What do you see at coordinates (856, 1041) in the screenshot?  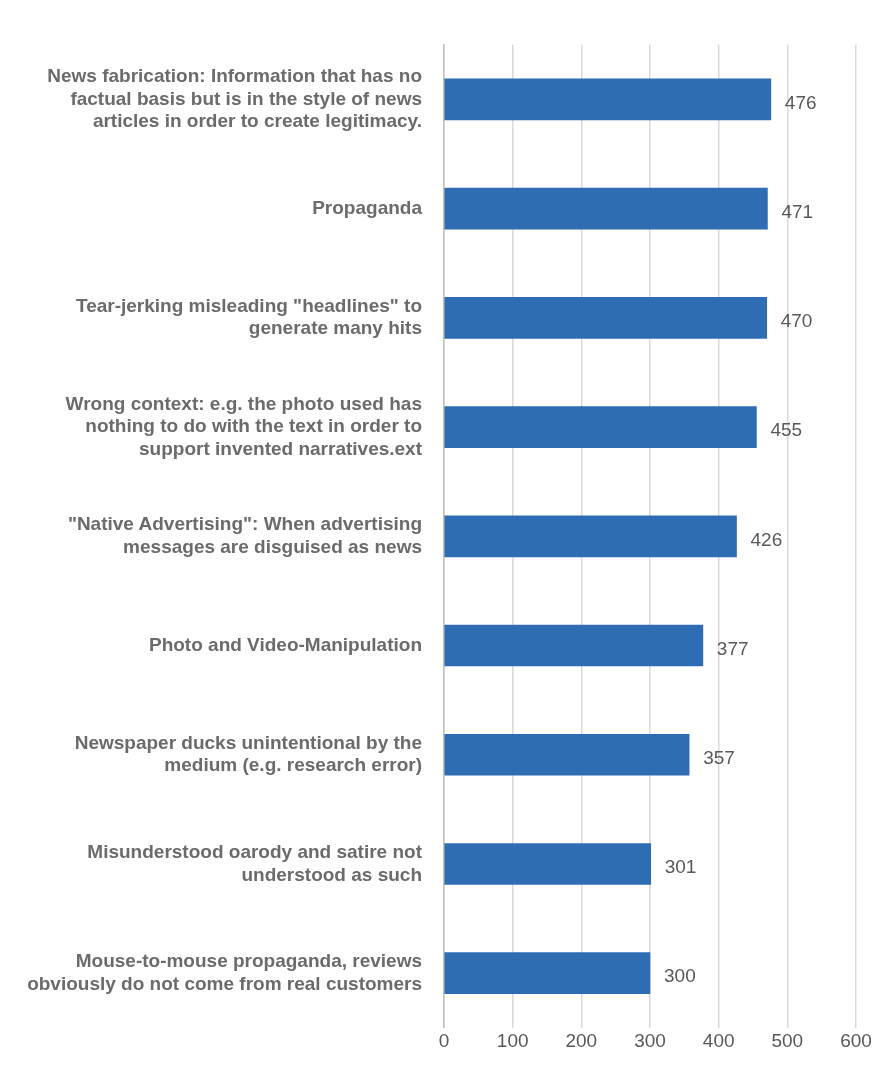 I see `x-tick-label: 600` at bounding box center [856, 1041].